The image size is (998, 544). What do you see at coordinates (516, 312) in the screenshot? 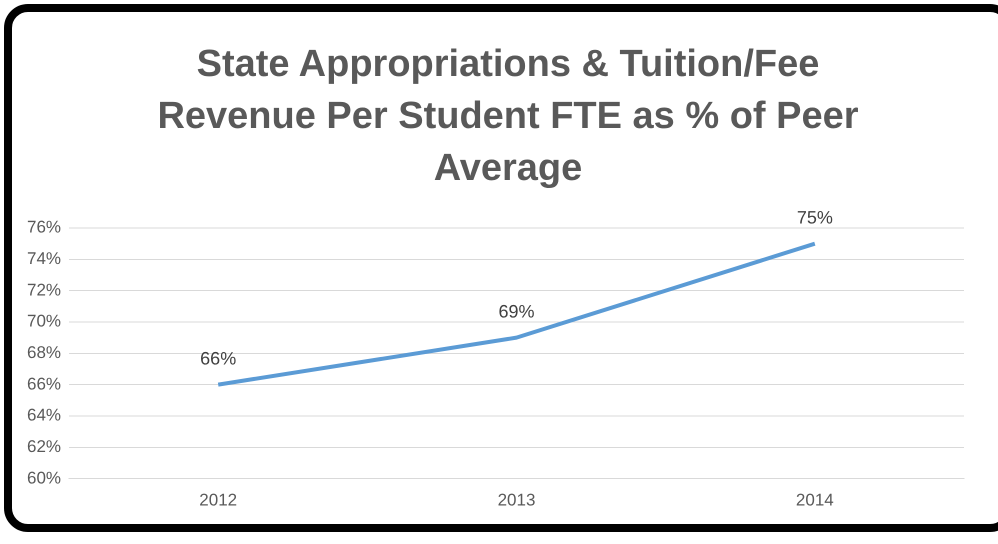
I see `data-label: 69%` at bounding box center [516, 312].